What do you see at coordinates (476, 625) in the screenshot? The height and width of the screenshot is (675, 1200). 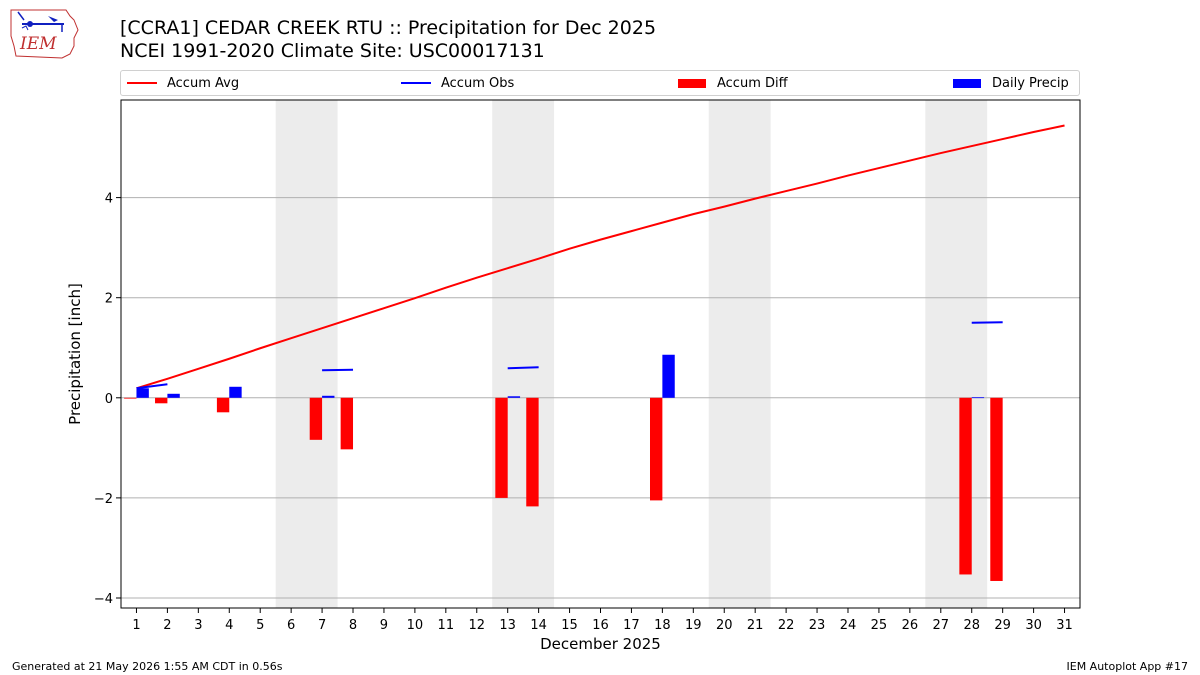 I see `x-tick-label: 12` at bounding box center [476, 625].